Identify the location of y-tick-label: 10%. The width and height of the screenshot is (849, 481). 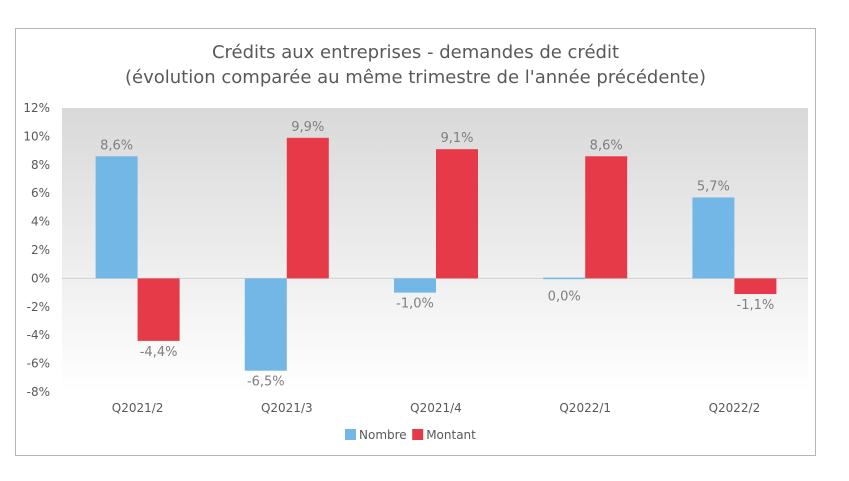
(36, 136).